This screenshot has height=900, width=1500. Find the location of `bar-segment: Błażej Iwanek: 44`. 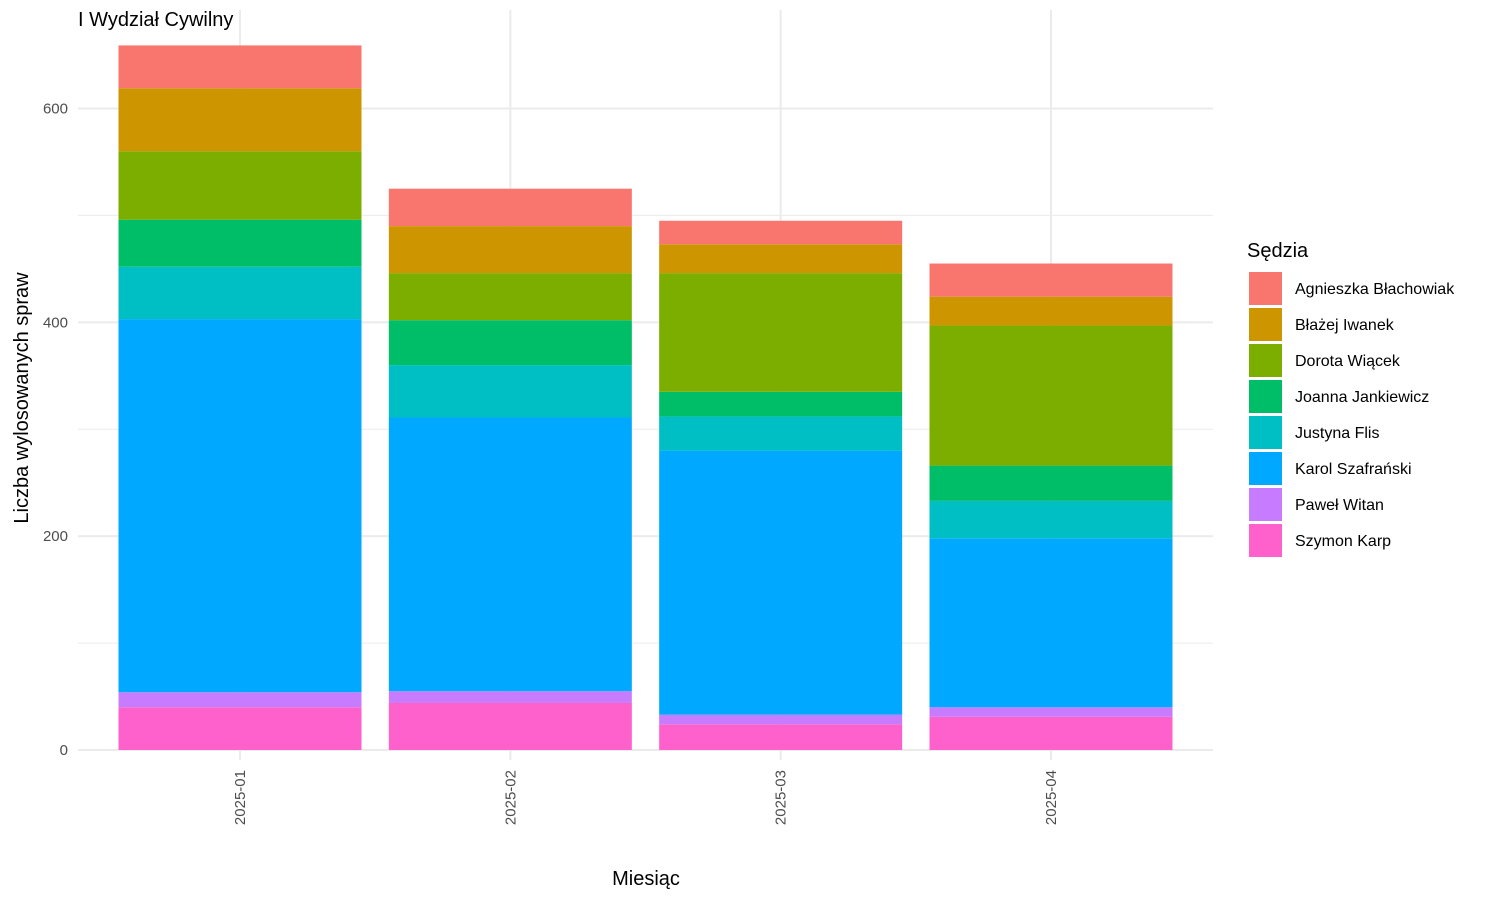

bar-segment: Błażej Iwanek: 44 is located at coordinates (510, 250).